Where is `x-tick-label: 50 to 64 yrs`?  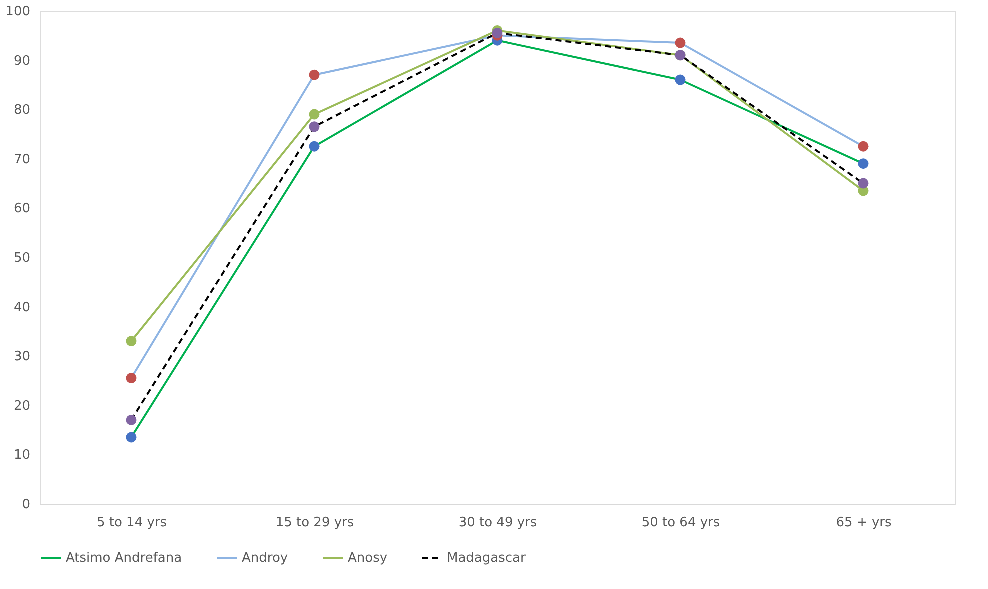
x-tick-label: 50 to 64 yrs is located at coordinates (681, 523).